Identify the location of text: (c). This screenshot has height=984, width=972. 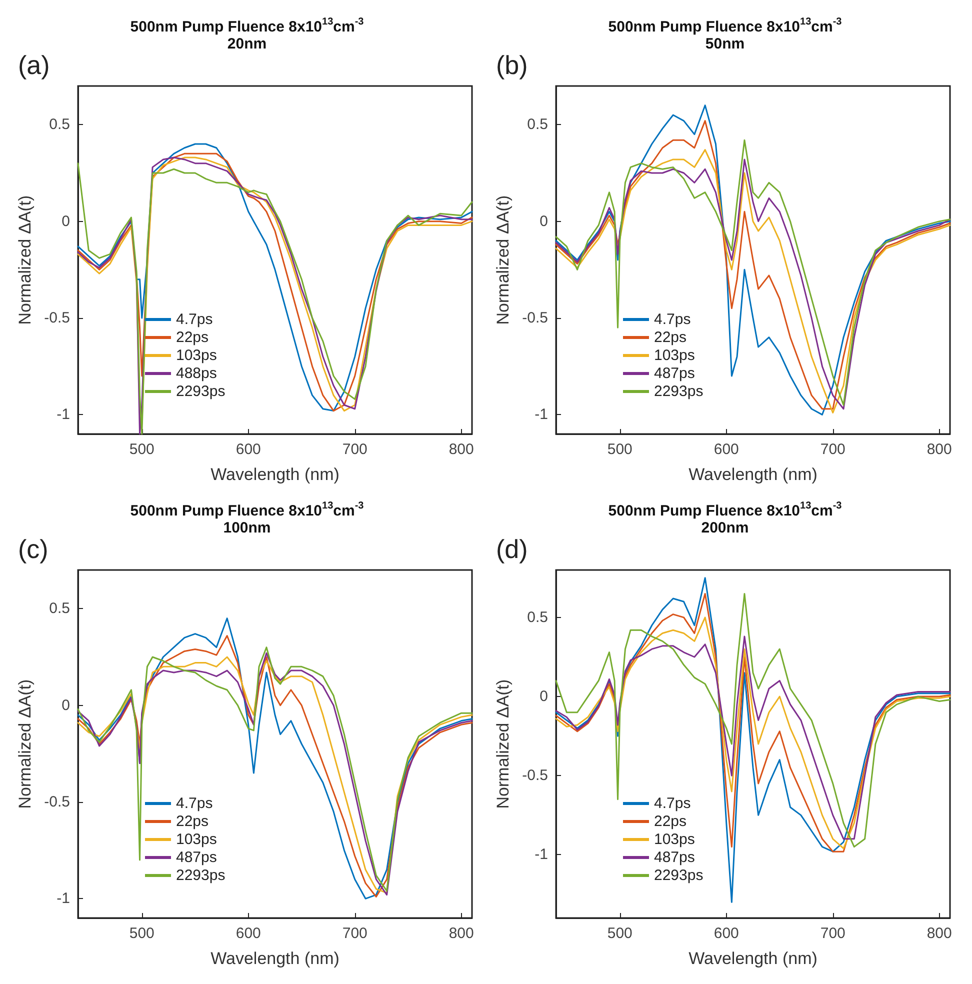
(33, 549).